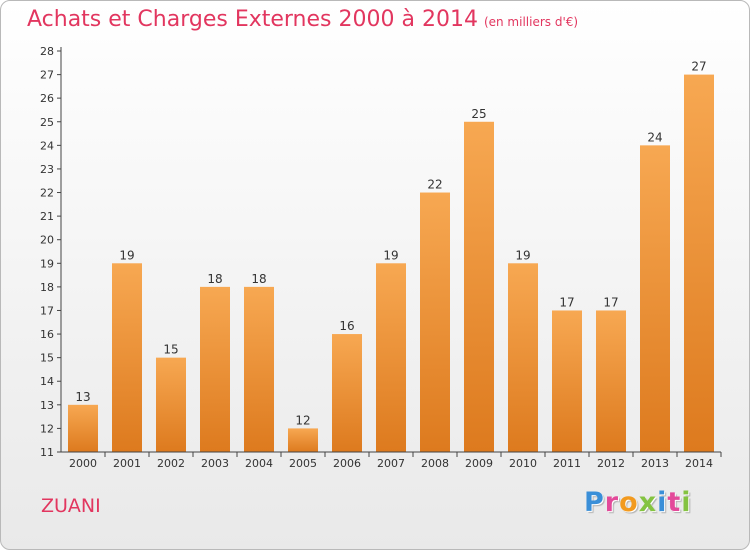  Describe the element at coordinates (47, 75) in the screenshot. I see `y-tick-label: 27` at that location.